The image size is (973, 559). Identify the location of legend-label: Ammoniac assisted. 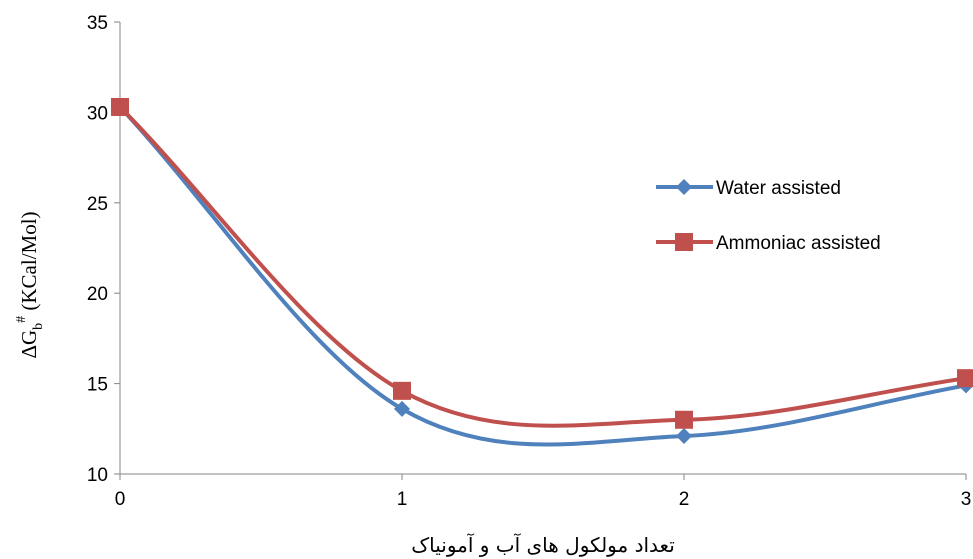
(798, 243).